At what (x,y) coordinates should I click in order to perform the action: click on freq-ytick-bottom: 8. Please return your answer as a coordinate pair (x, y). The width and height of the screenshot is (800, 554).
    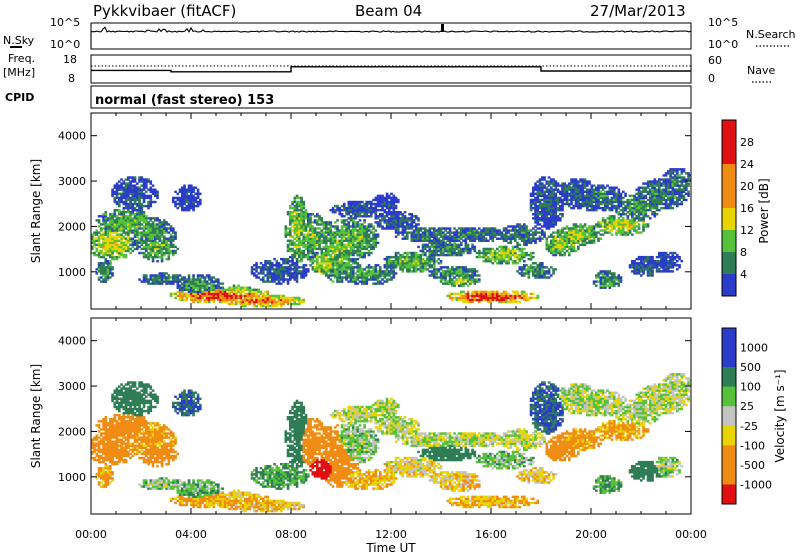
    Looking at the image, I should click on (71, 78).